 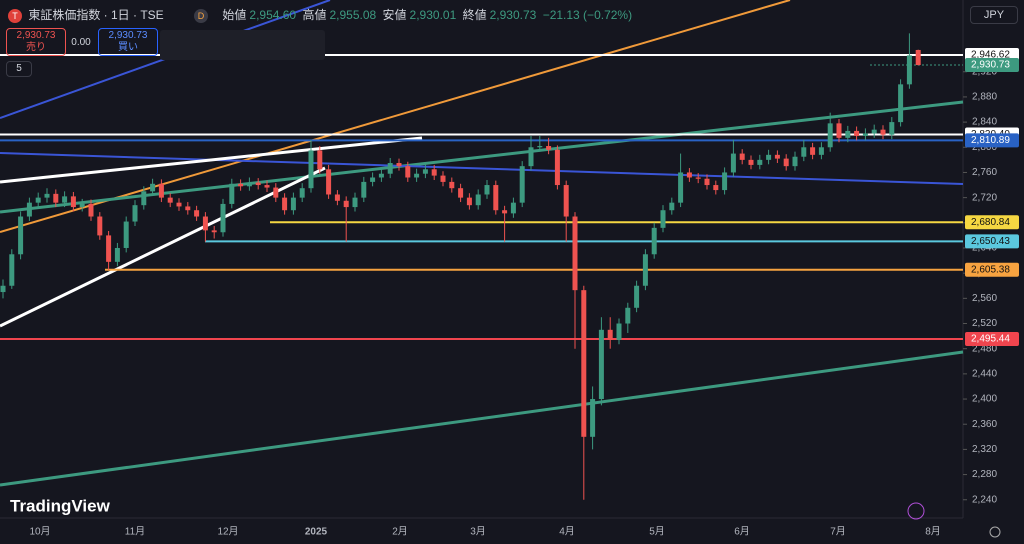 I want to click on indicators-toggle: 5, so click(x=19, y=69).